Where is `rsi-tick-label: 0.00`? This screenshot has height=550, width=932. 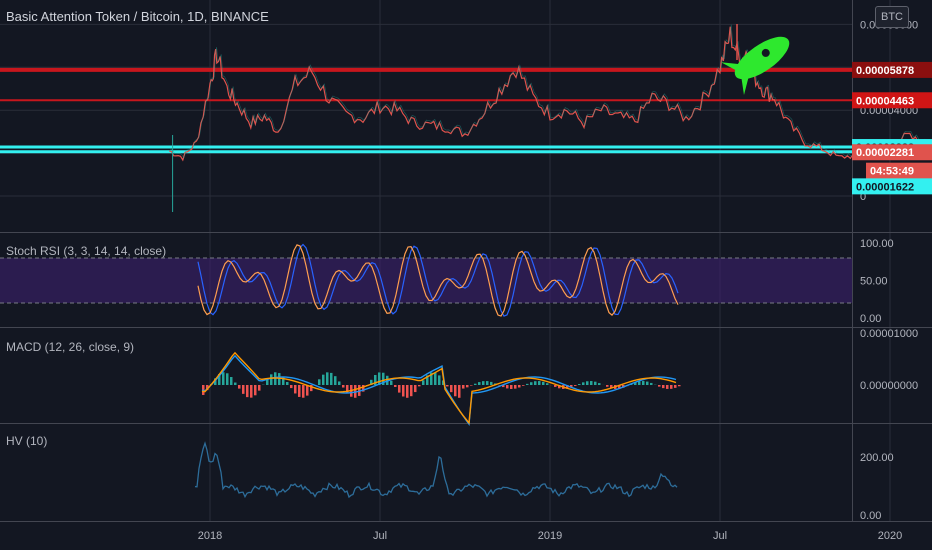 rsi-tick-label: 0.00 is located at coordinates (870, 319).